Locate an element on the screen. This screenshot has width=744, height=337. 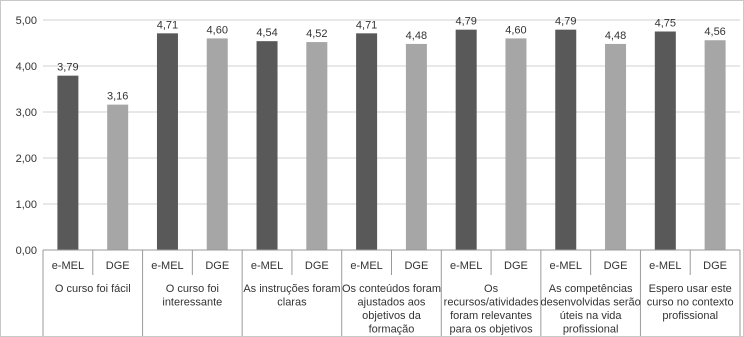
category-label: O curso foi interessante is located at coordinates (192, 296).